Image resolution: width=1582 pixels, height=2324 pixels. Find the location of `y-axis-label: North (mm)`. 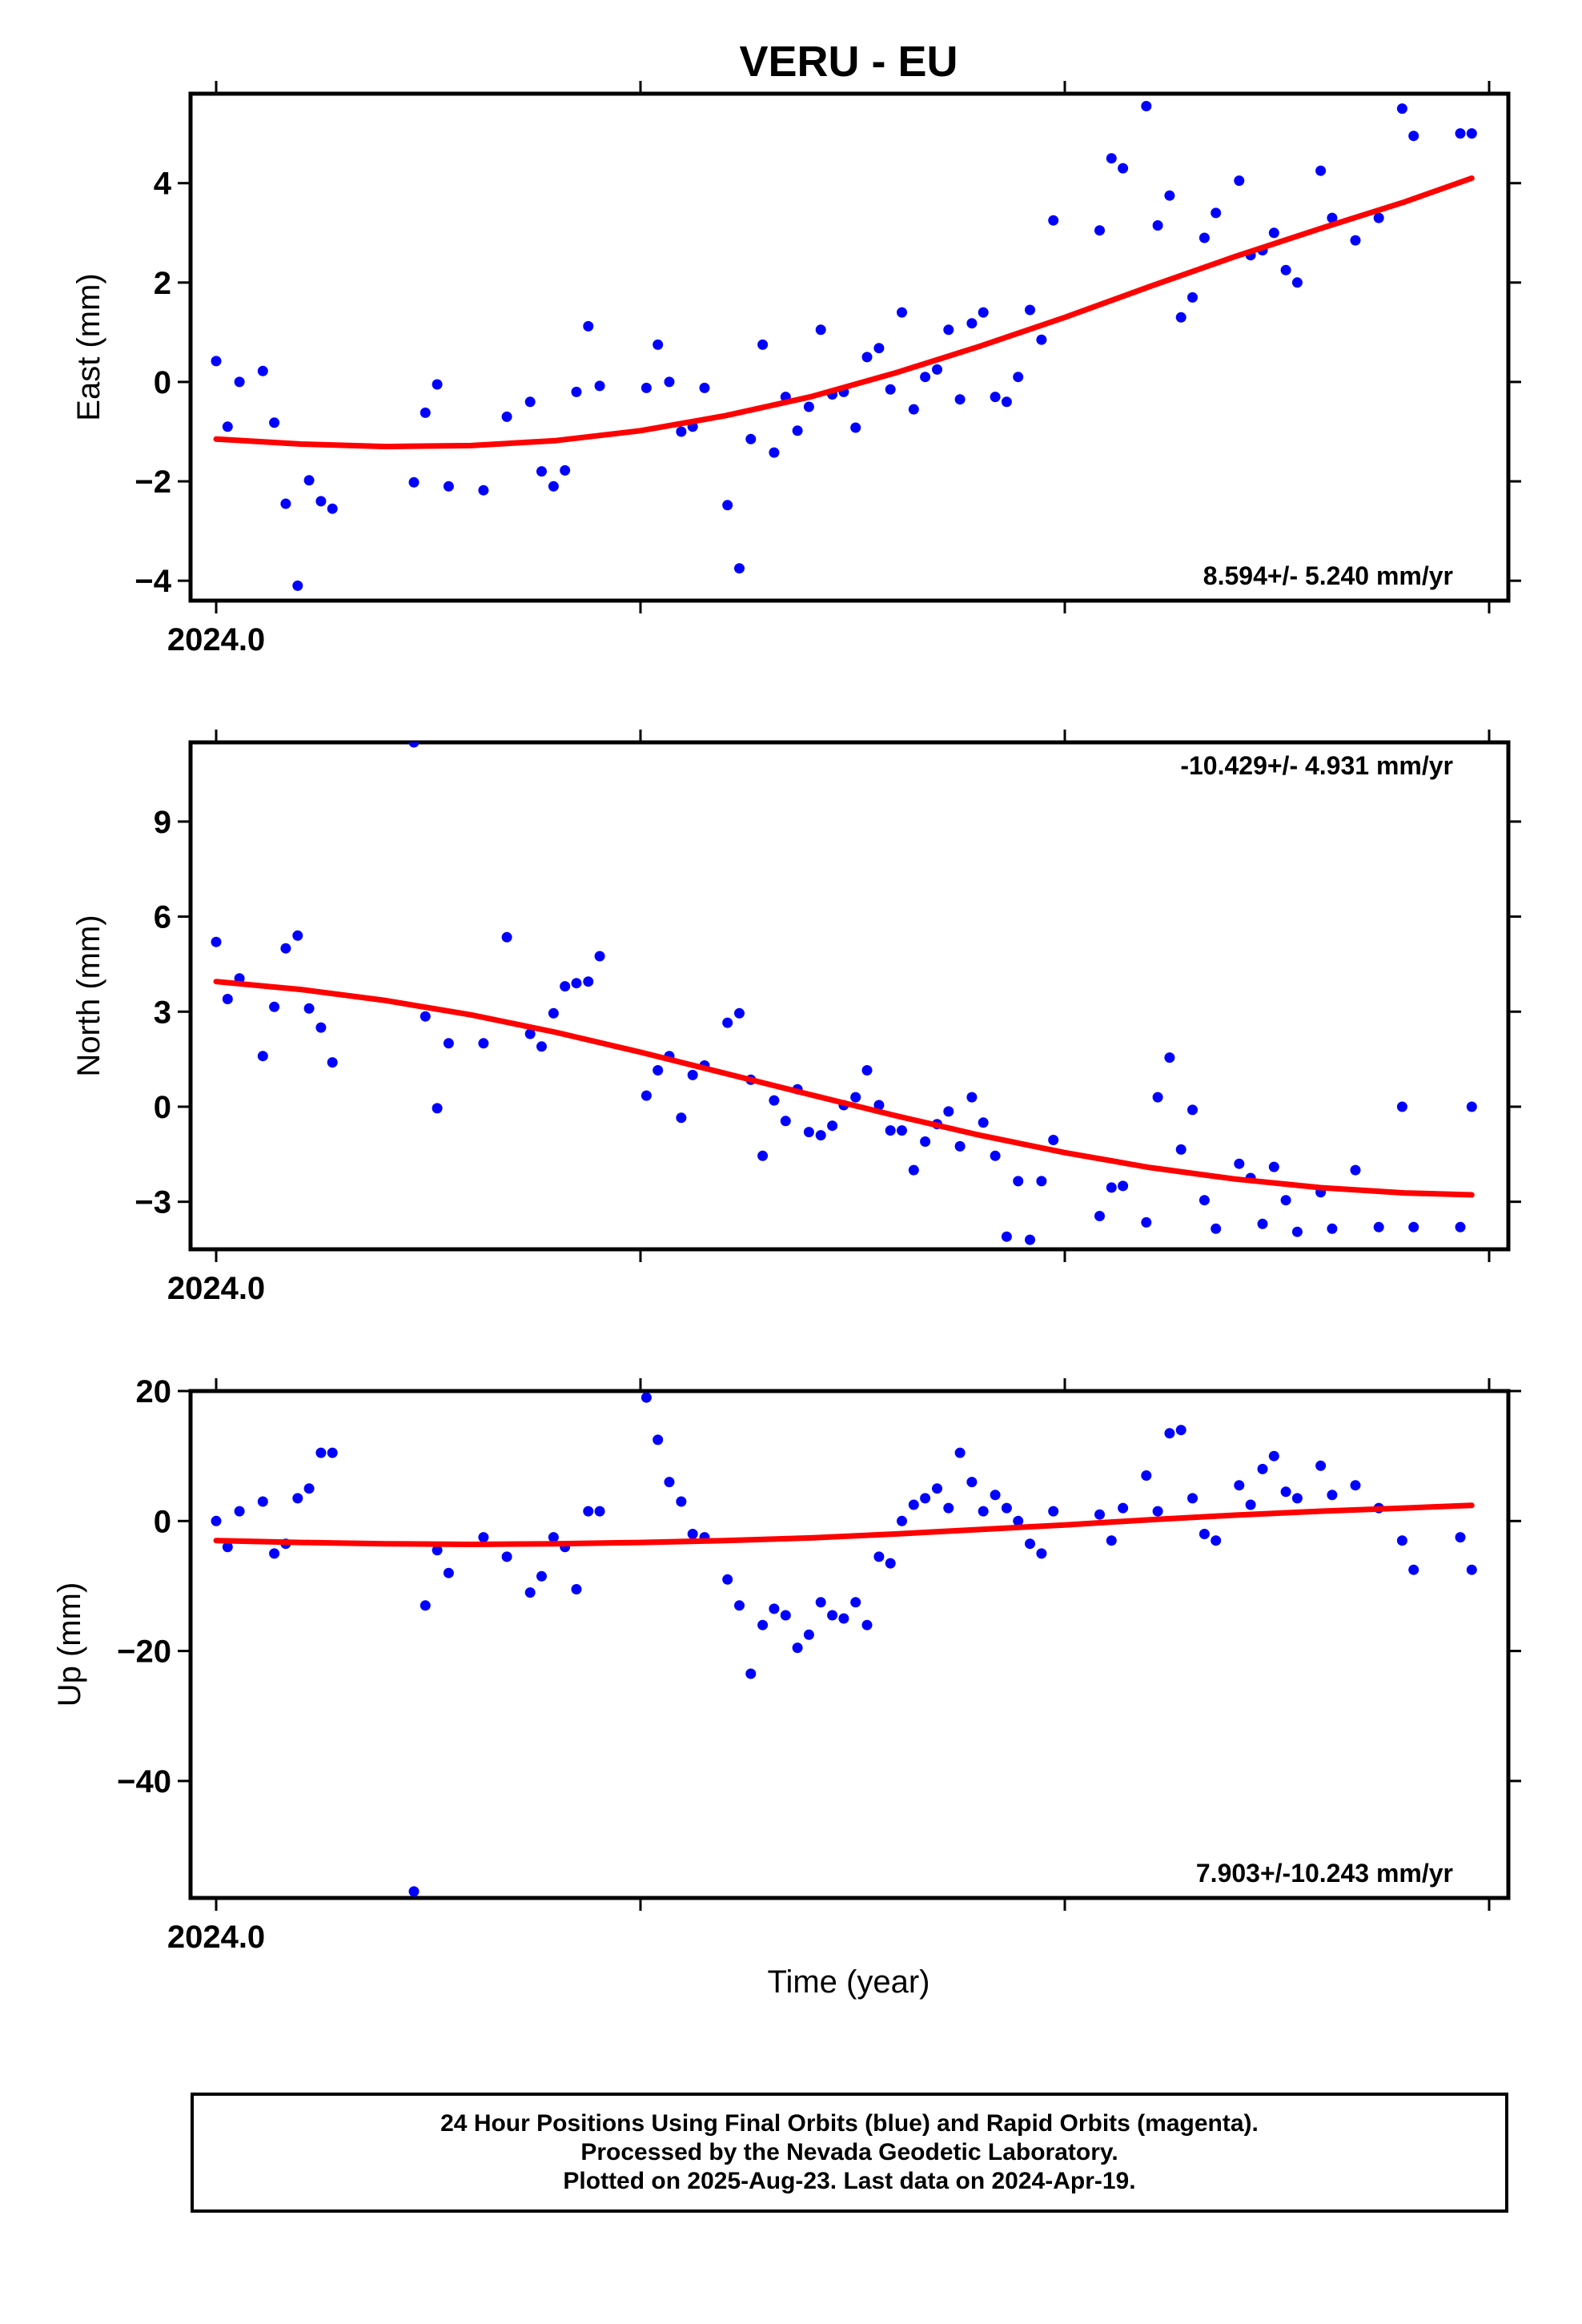

y-axis-label: North (mm) is located at coordinates (89, 995).